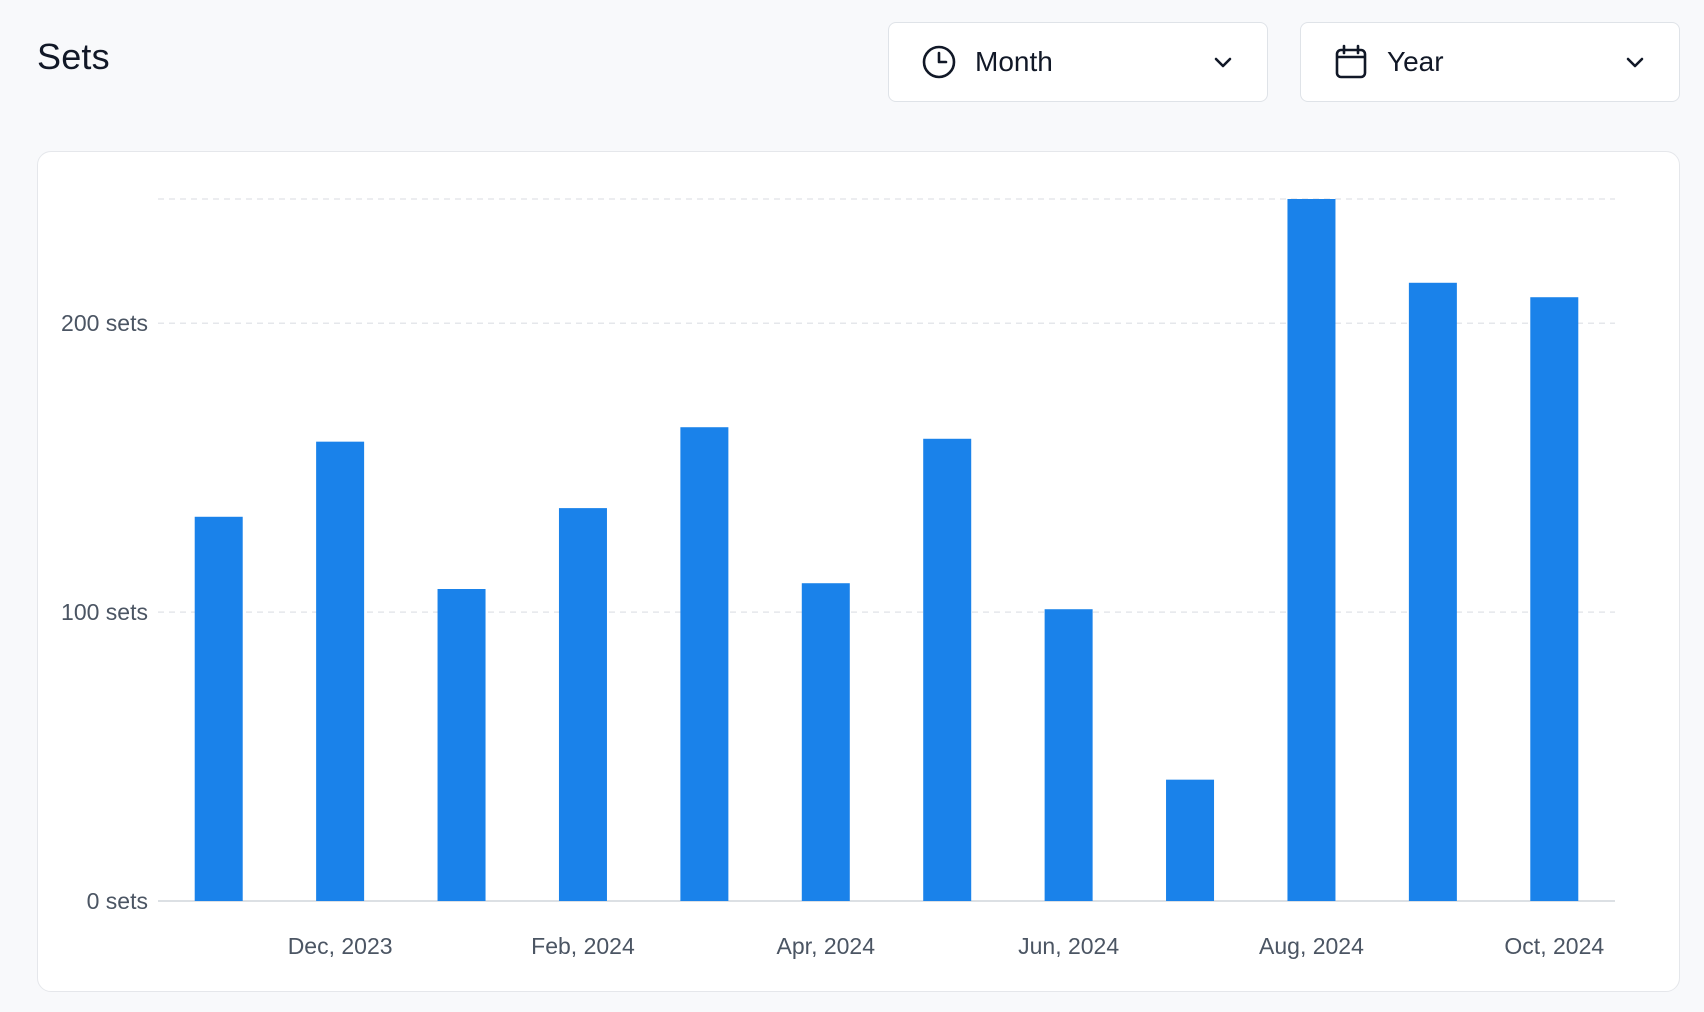 This screenshot has height=1012, width=1704. Describe the element at coordinates (1490, 62) in the screenshot. I see `range-select: Year` at that location.